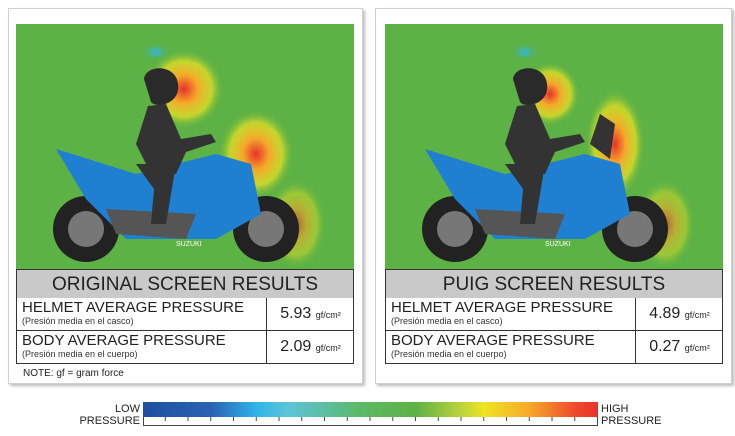 The height and width of the screenshot is (436, 735). I want to click on legend-low-line1: LOW, so click(127, 409).